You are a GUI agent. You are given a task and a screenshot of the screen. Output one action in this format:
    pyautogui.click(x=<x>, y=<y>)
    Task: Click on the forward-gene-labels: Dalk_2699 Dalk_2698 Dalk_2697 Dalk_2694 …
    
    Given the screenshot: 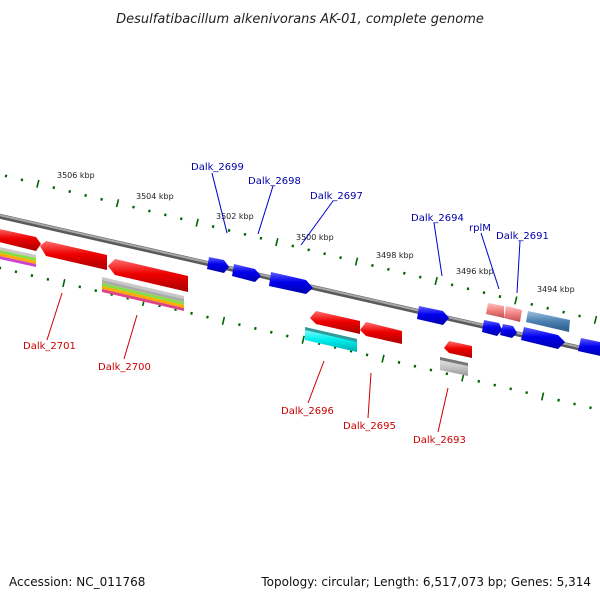 What is the action you would take?
    pyautogui.click(x=370, y=202)
    